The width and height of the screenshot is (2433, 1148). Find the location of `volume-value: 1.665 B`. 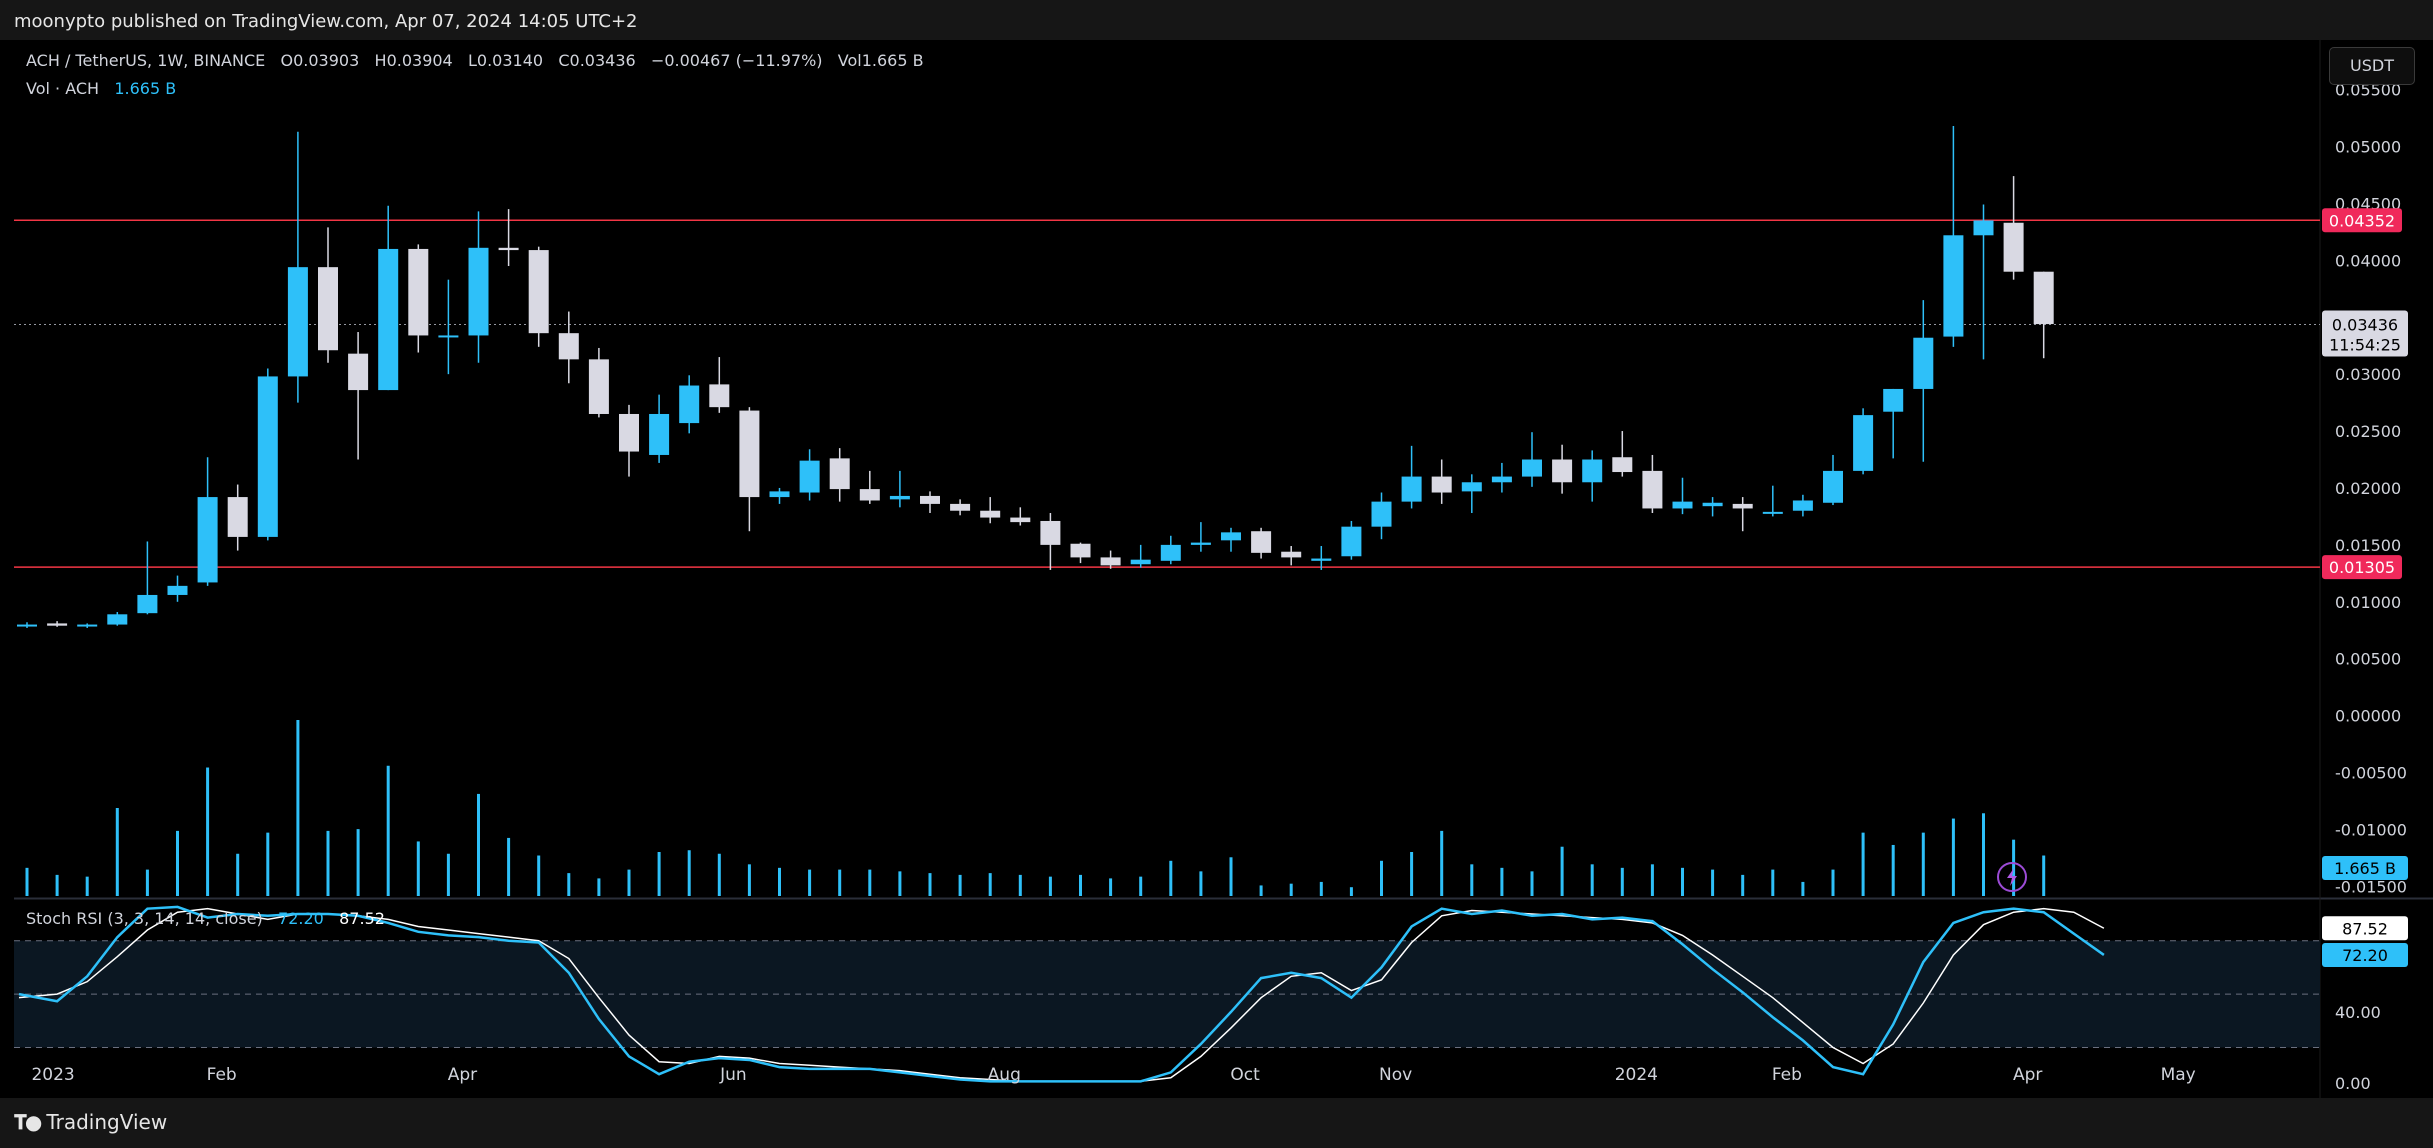

volume-value: 1.665 B is located at coordinates (145, 88).